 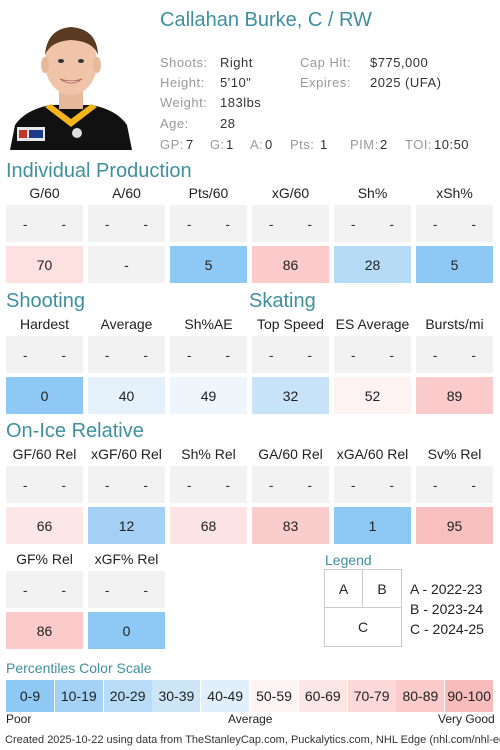 What do you see at coordinates (126, 525) in the screenshot?
I see `metric-percentile-xgf-60-rel: 12` at bounding box center [126, 525].